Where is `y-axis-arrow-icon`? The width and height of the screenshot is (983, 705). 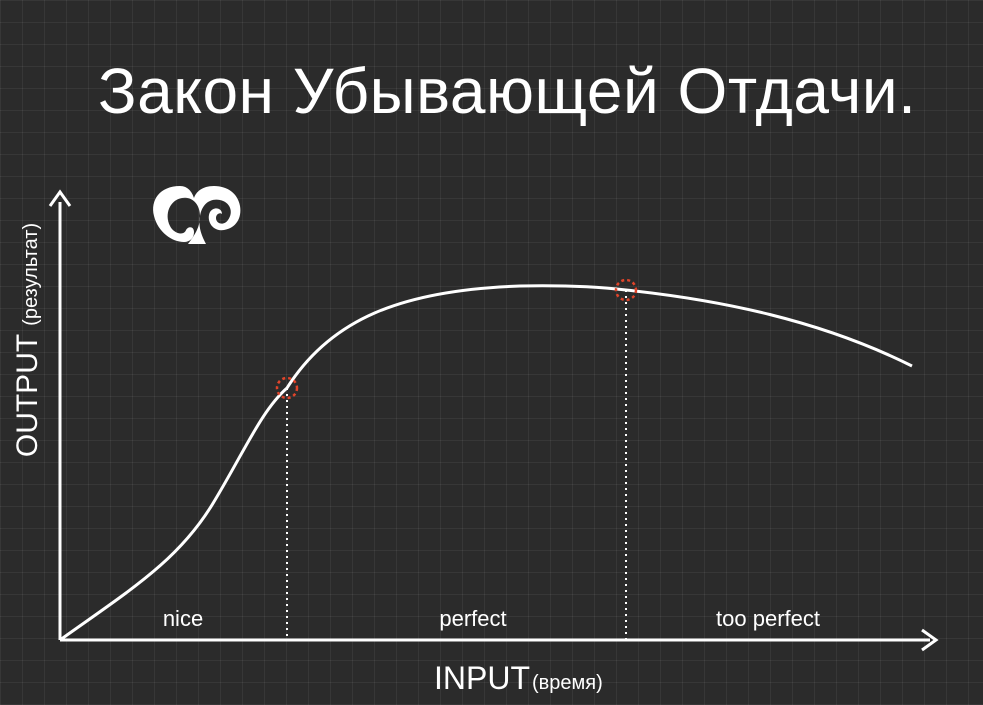
y-axis-arrow-icon is located at coordinates (60, 198).